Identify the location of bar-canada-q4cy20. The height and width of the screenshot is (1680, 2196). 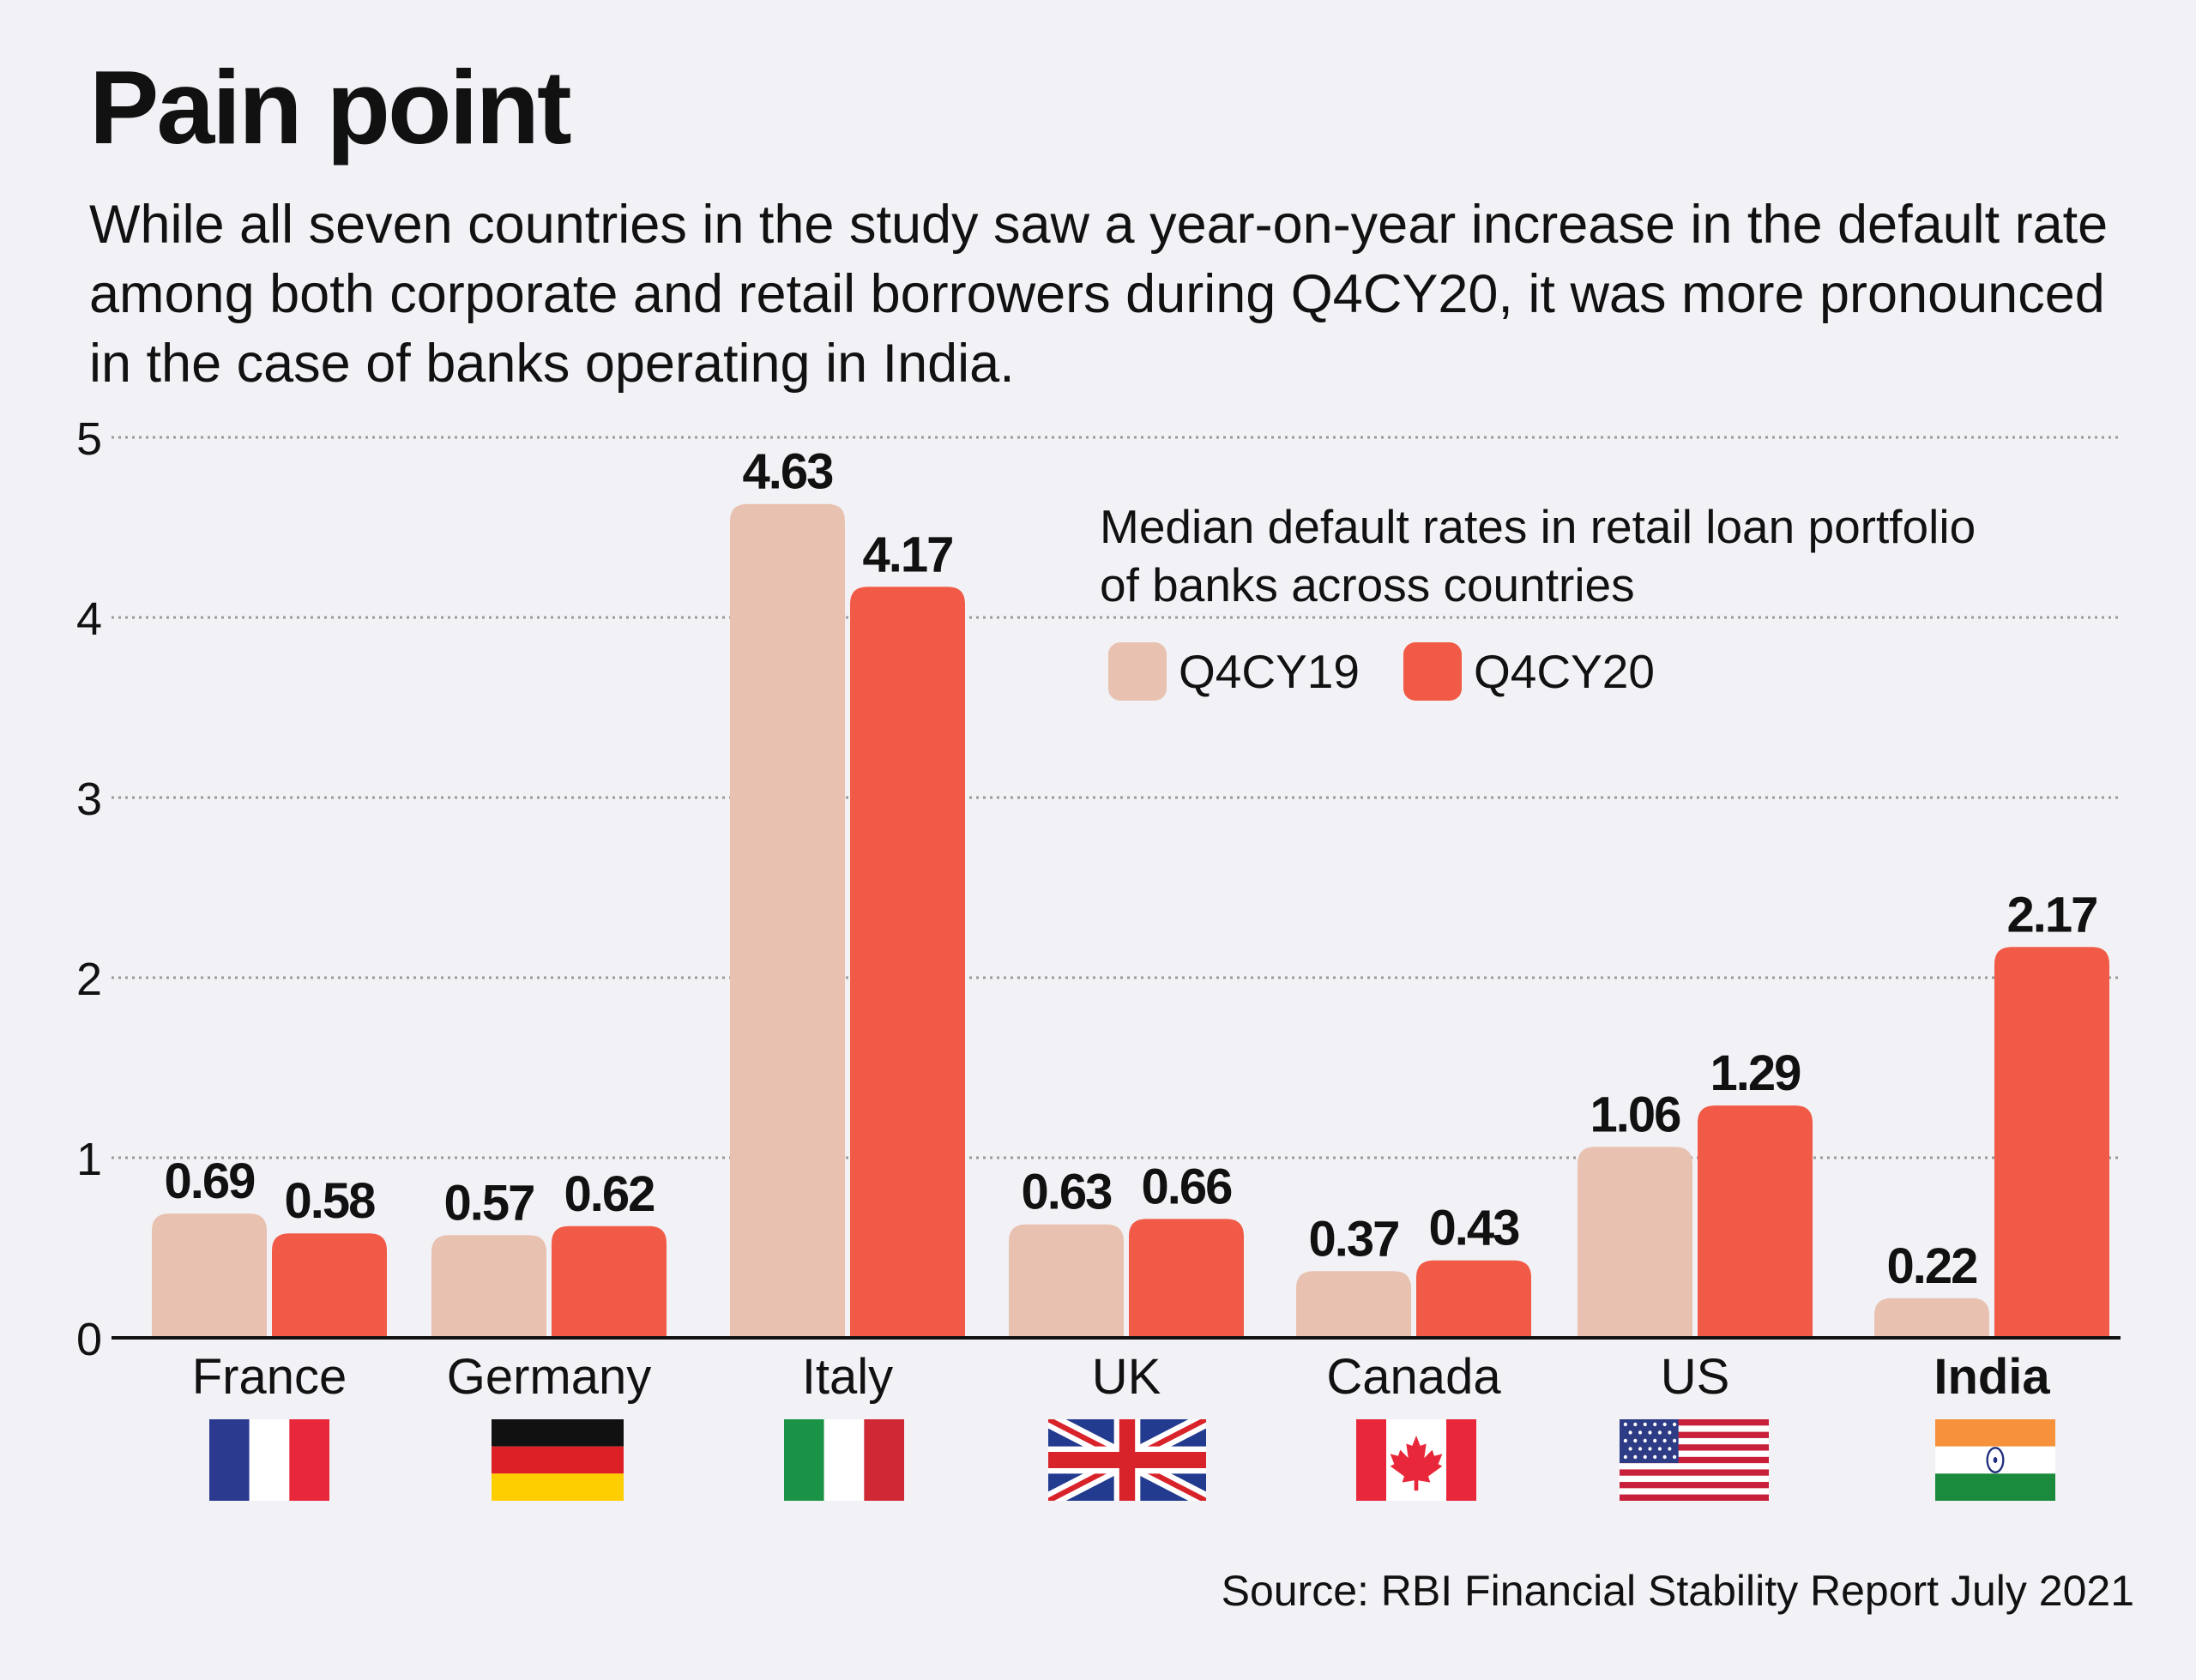
(1474, 1299).